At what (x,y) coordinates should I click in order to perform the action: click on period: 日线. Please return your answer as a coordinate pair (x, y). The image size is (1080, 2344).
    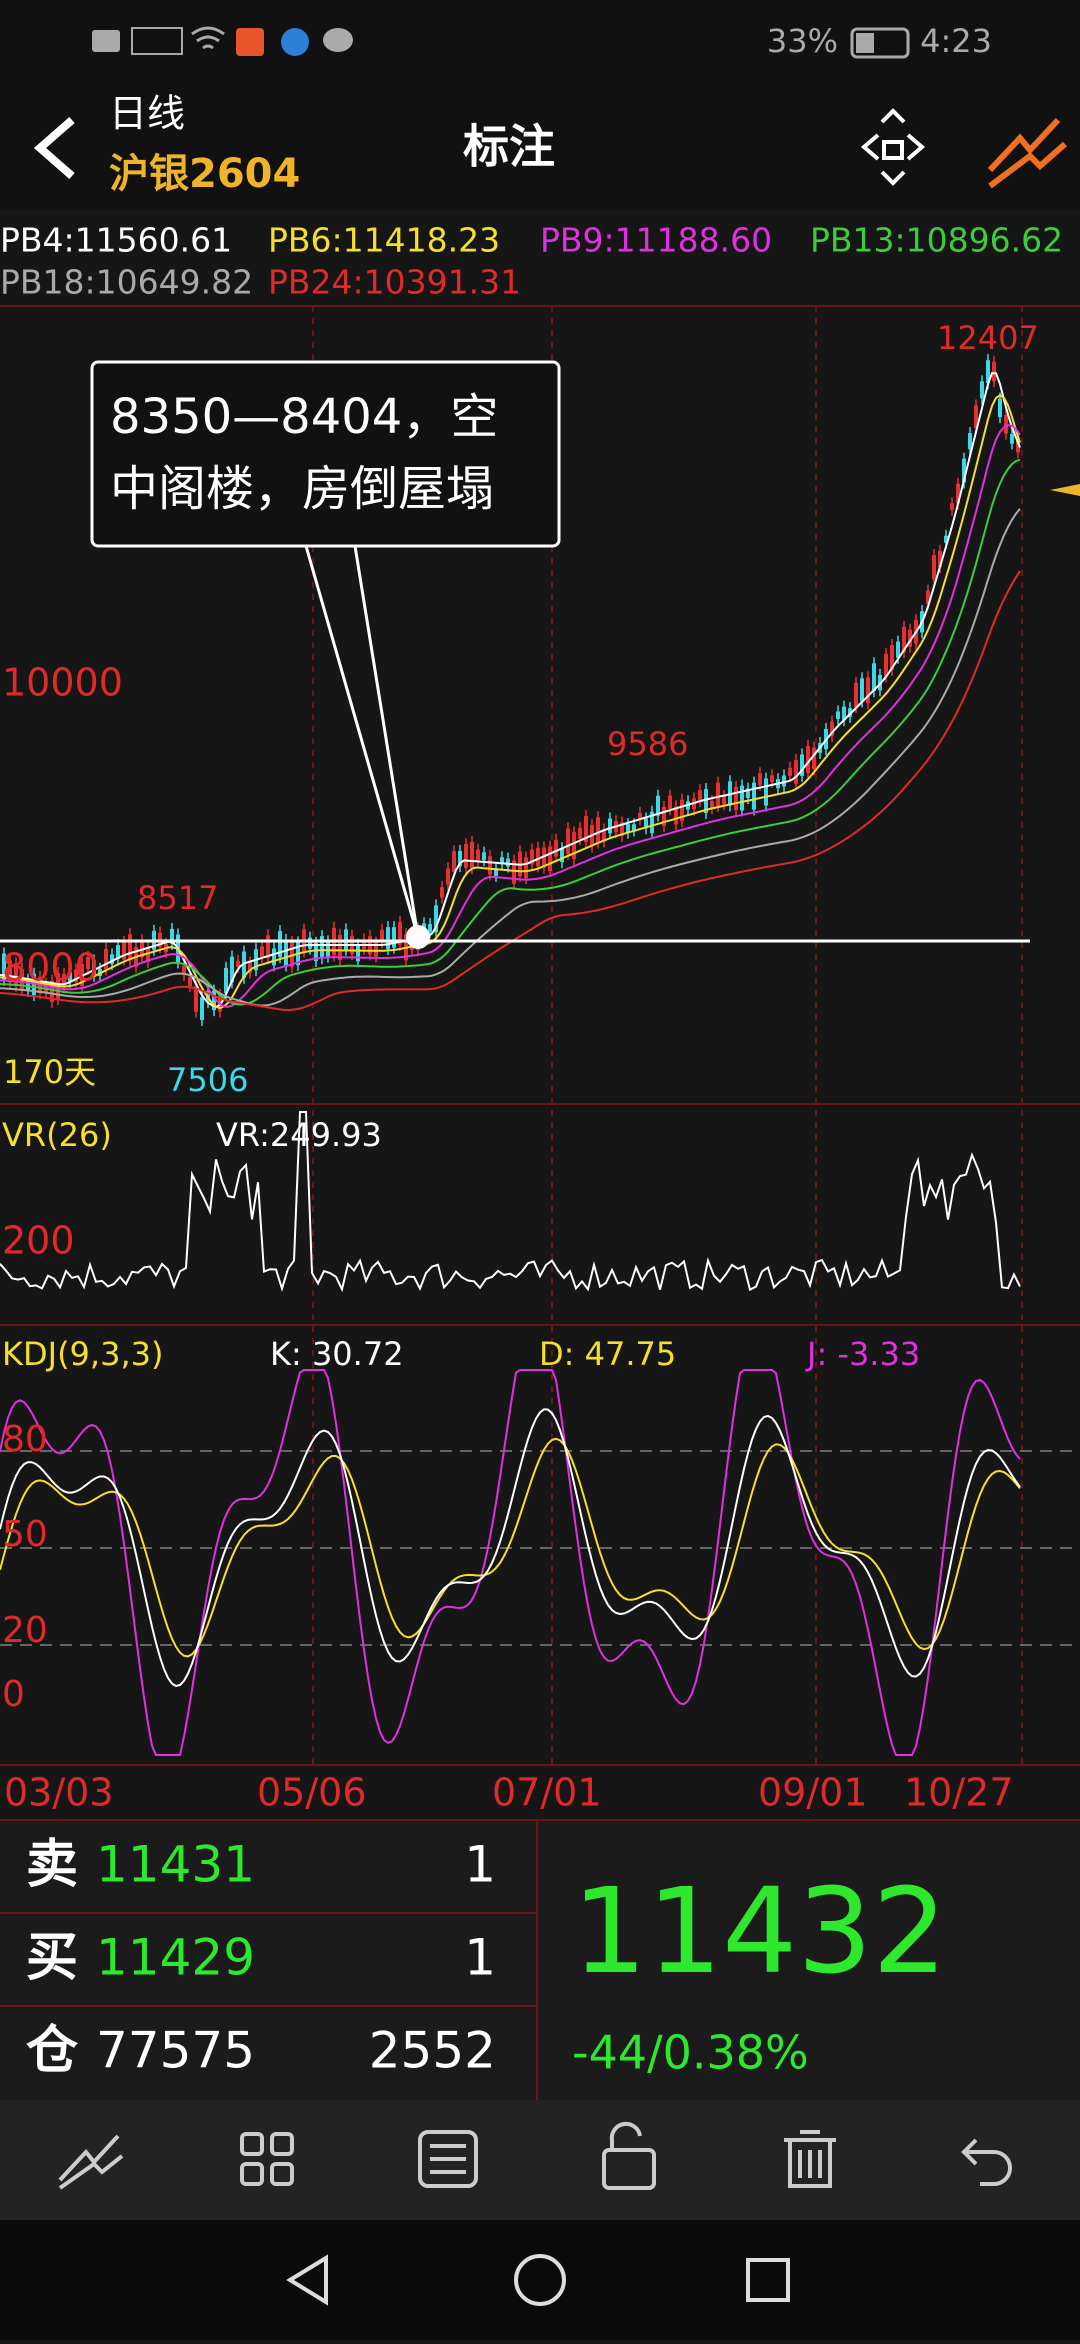
    Looking at the image, I should click on (147, 114).